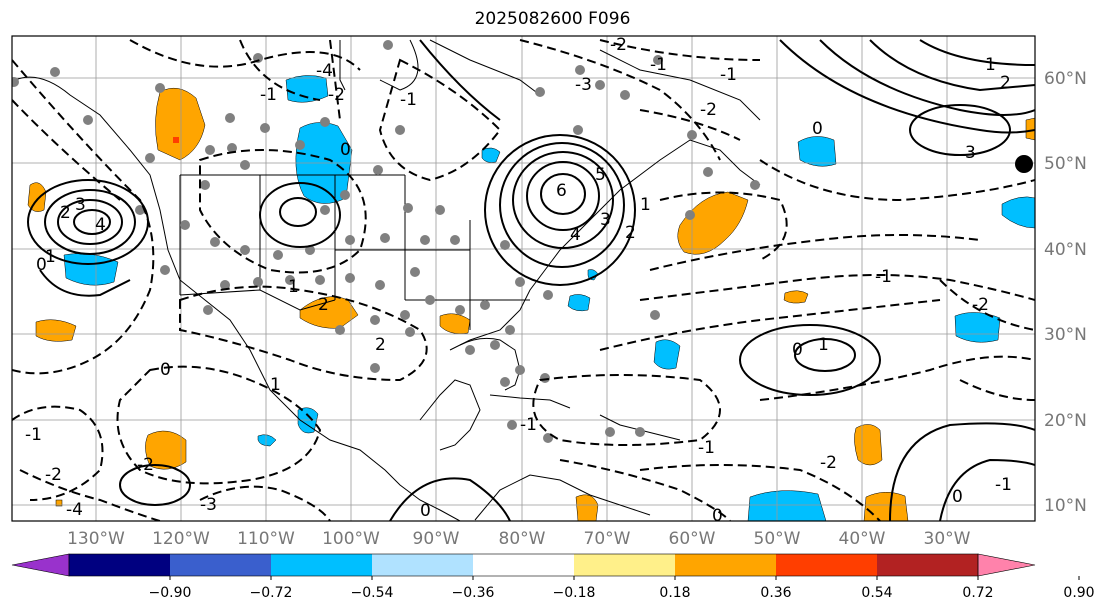 The image size is (1105, 615). What do you see at coordinates (947, 539) in the screenshot?
I see `lon-label: 30°W` at bounding box center [947, 539].